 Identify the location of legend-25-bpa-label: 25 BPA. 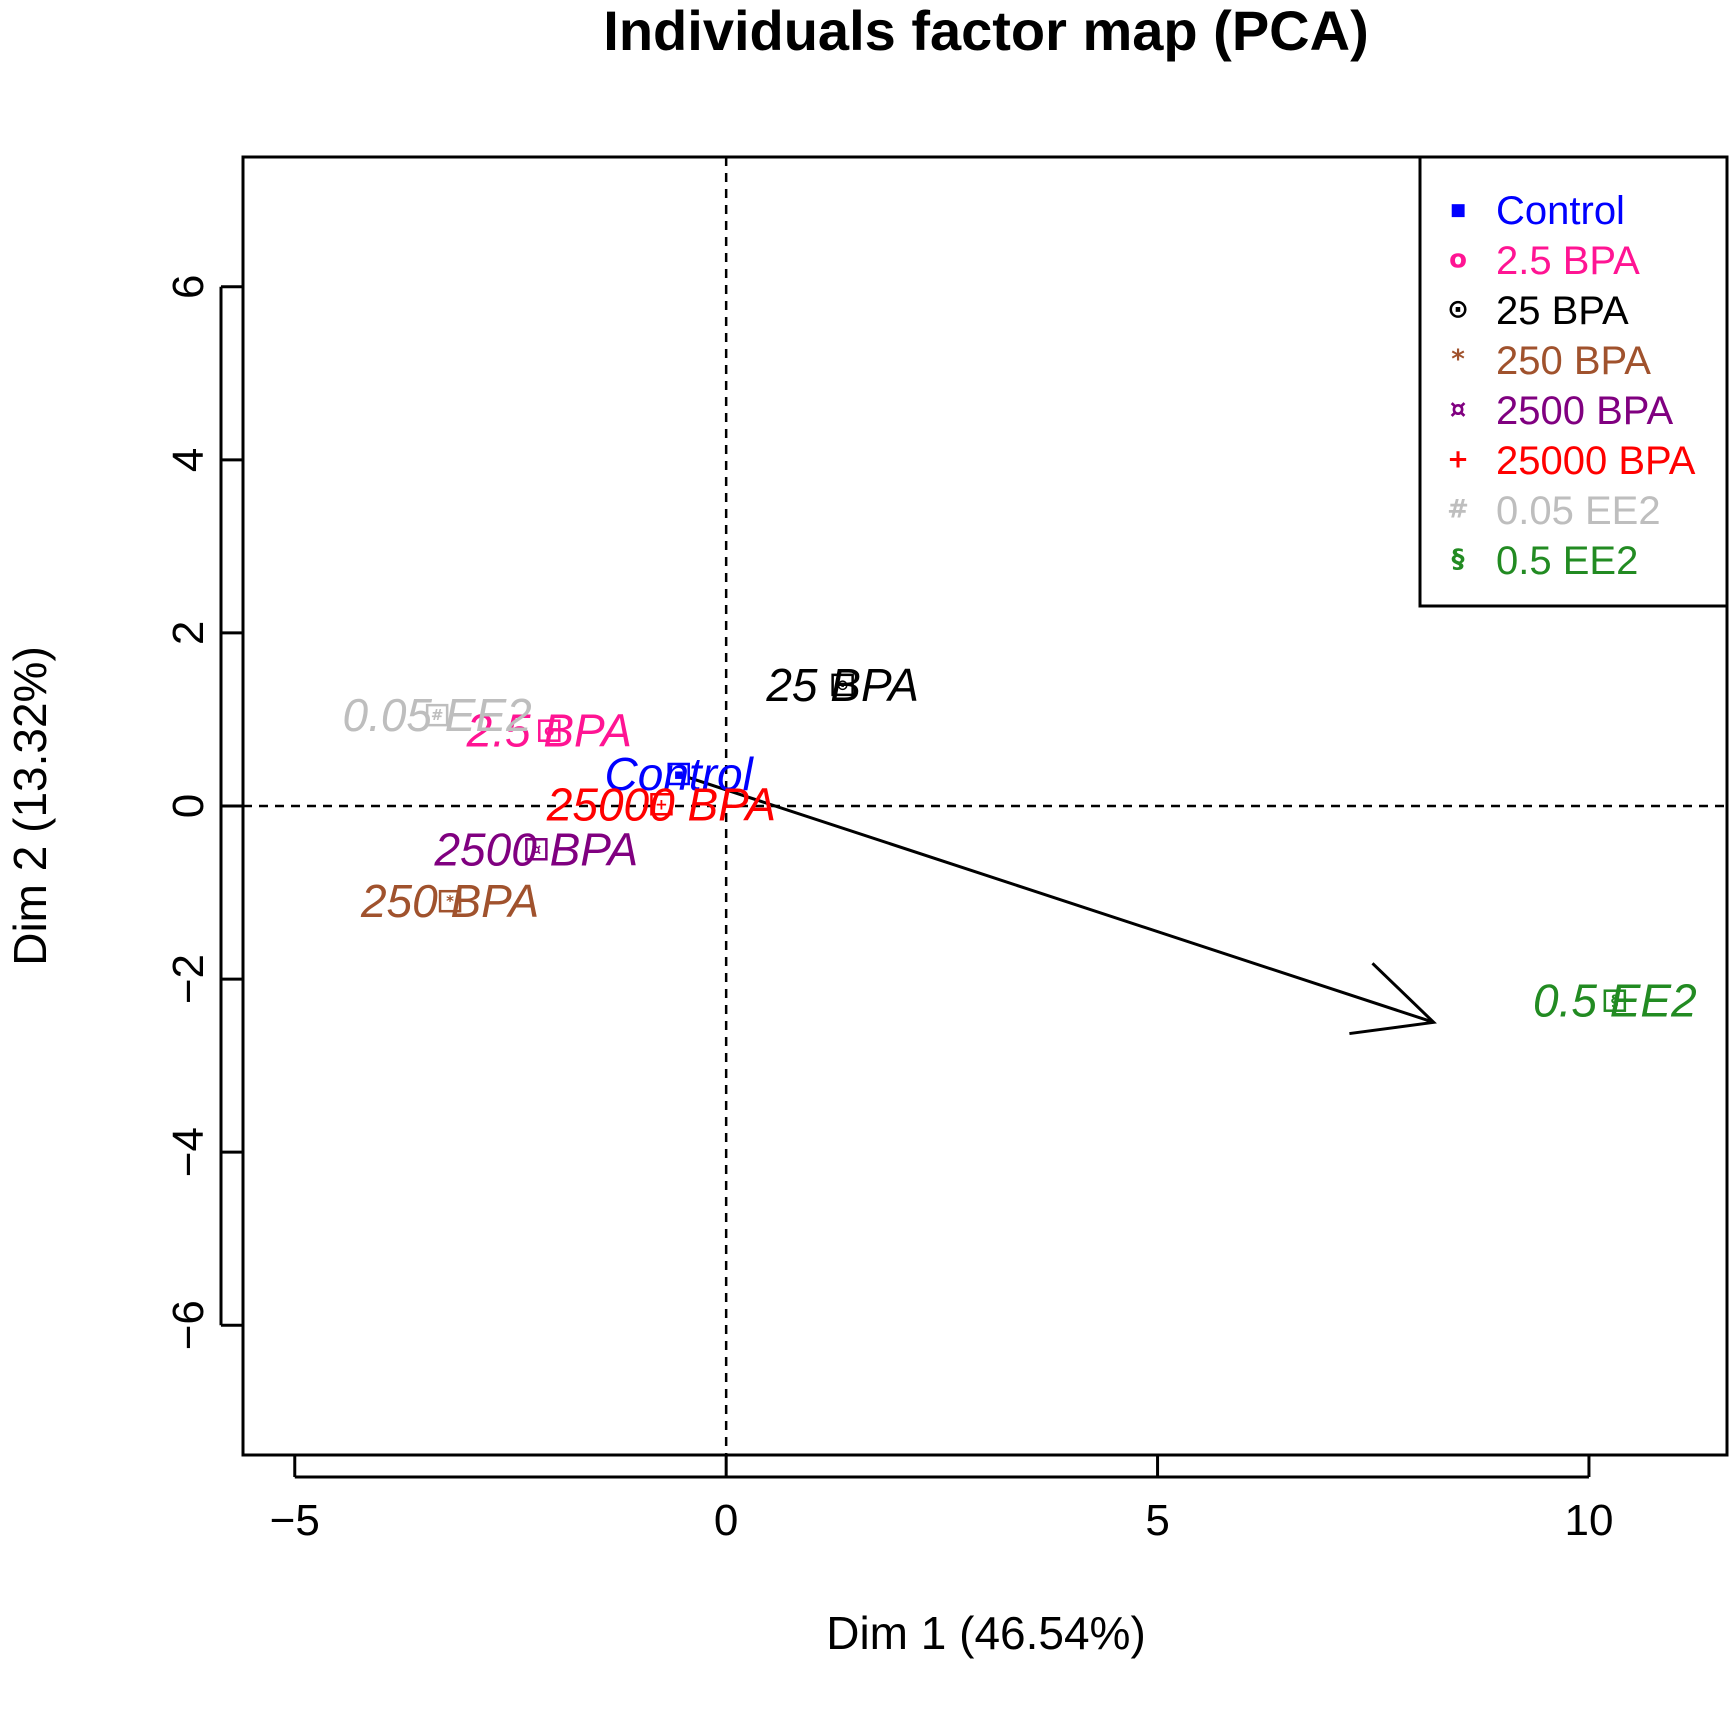
(1562, 311).